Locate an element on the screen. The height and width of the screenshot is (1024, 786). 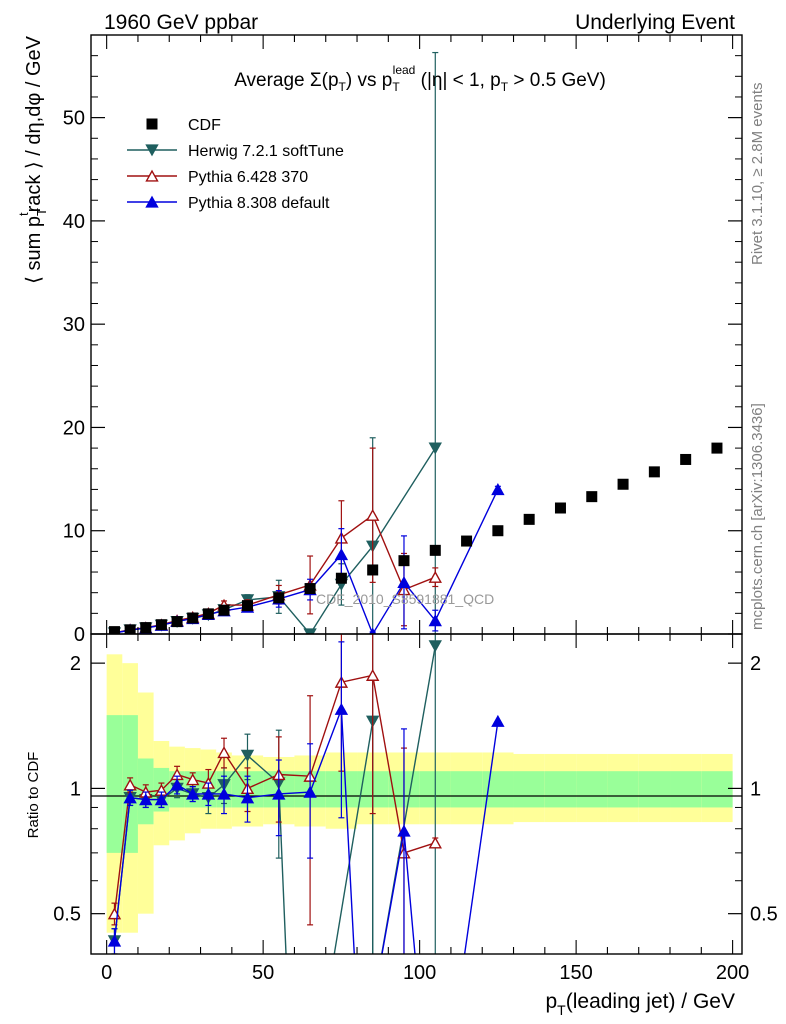
main-pythia8-series is located at coordinates (307, 558).